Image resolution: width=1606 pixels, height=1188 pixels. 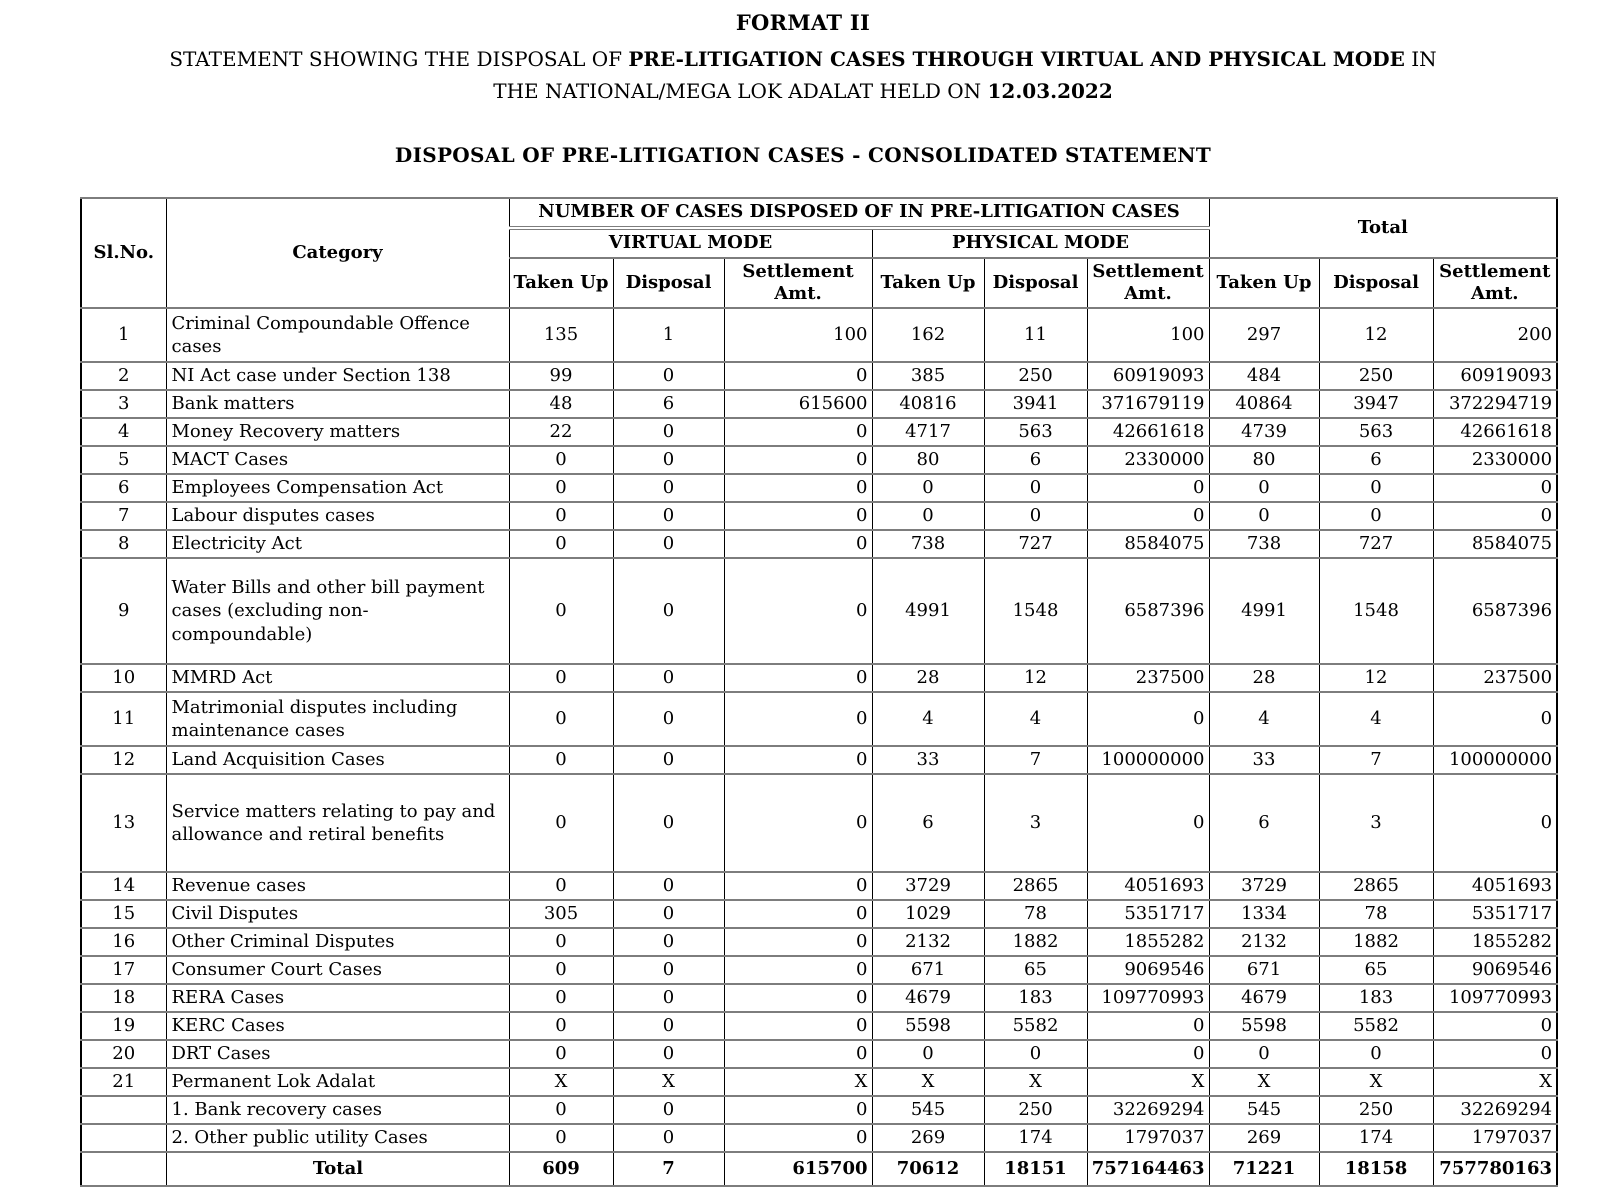 I want to click on cell-value: 3729, so click(x=928, y=886).